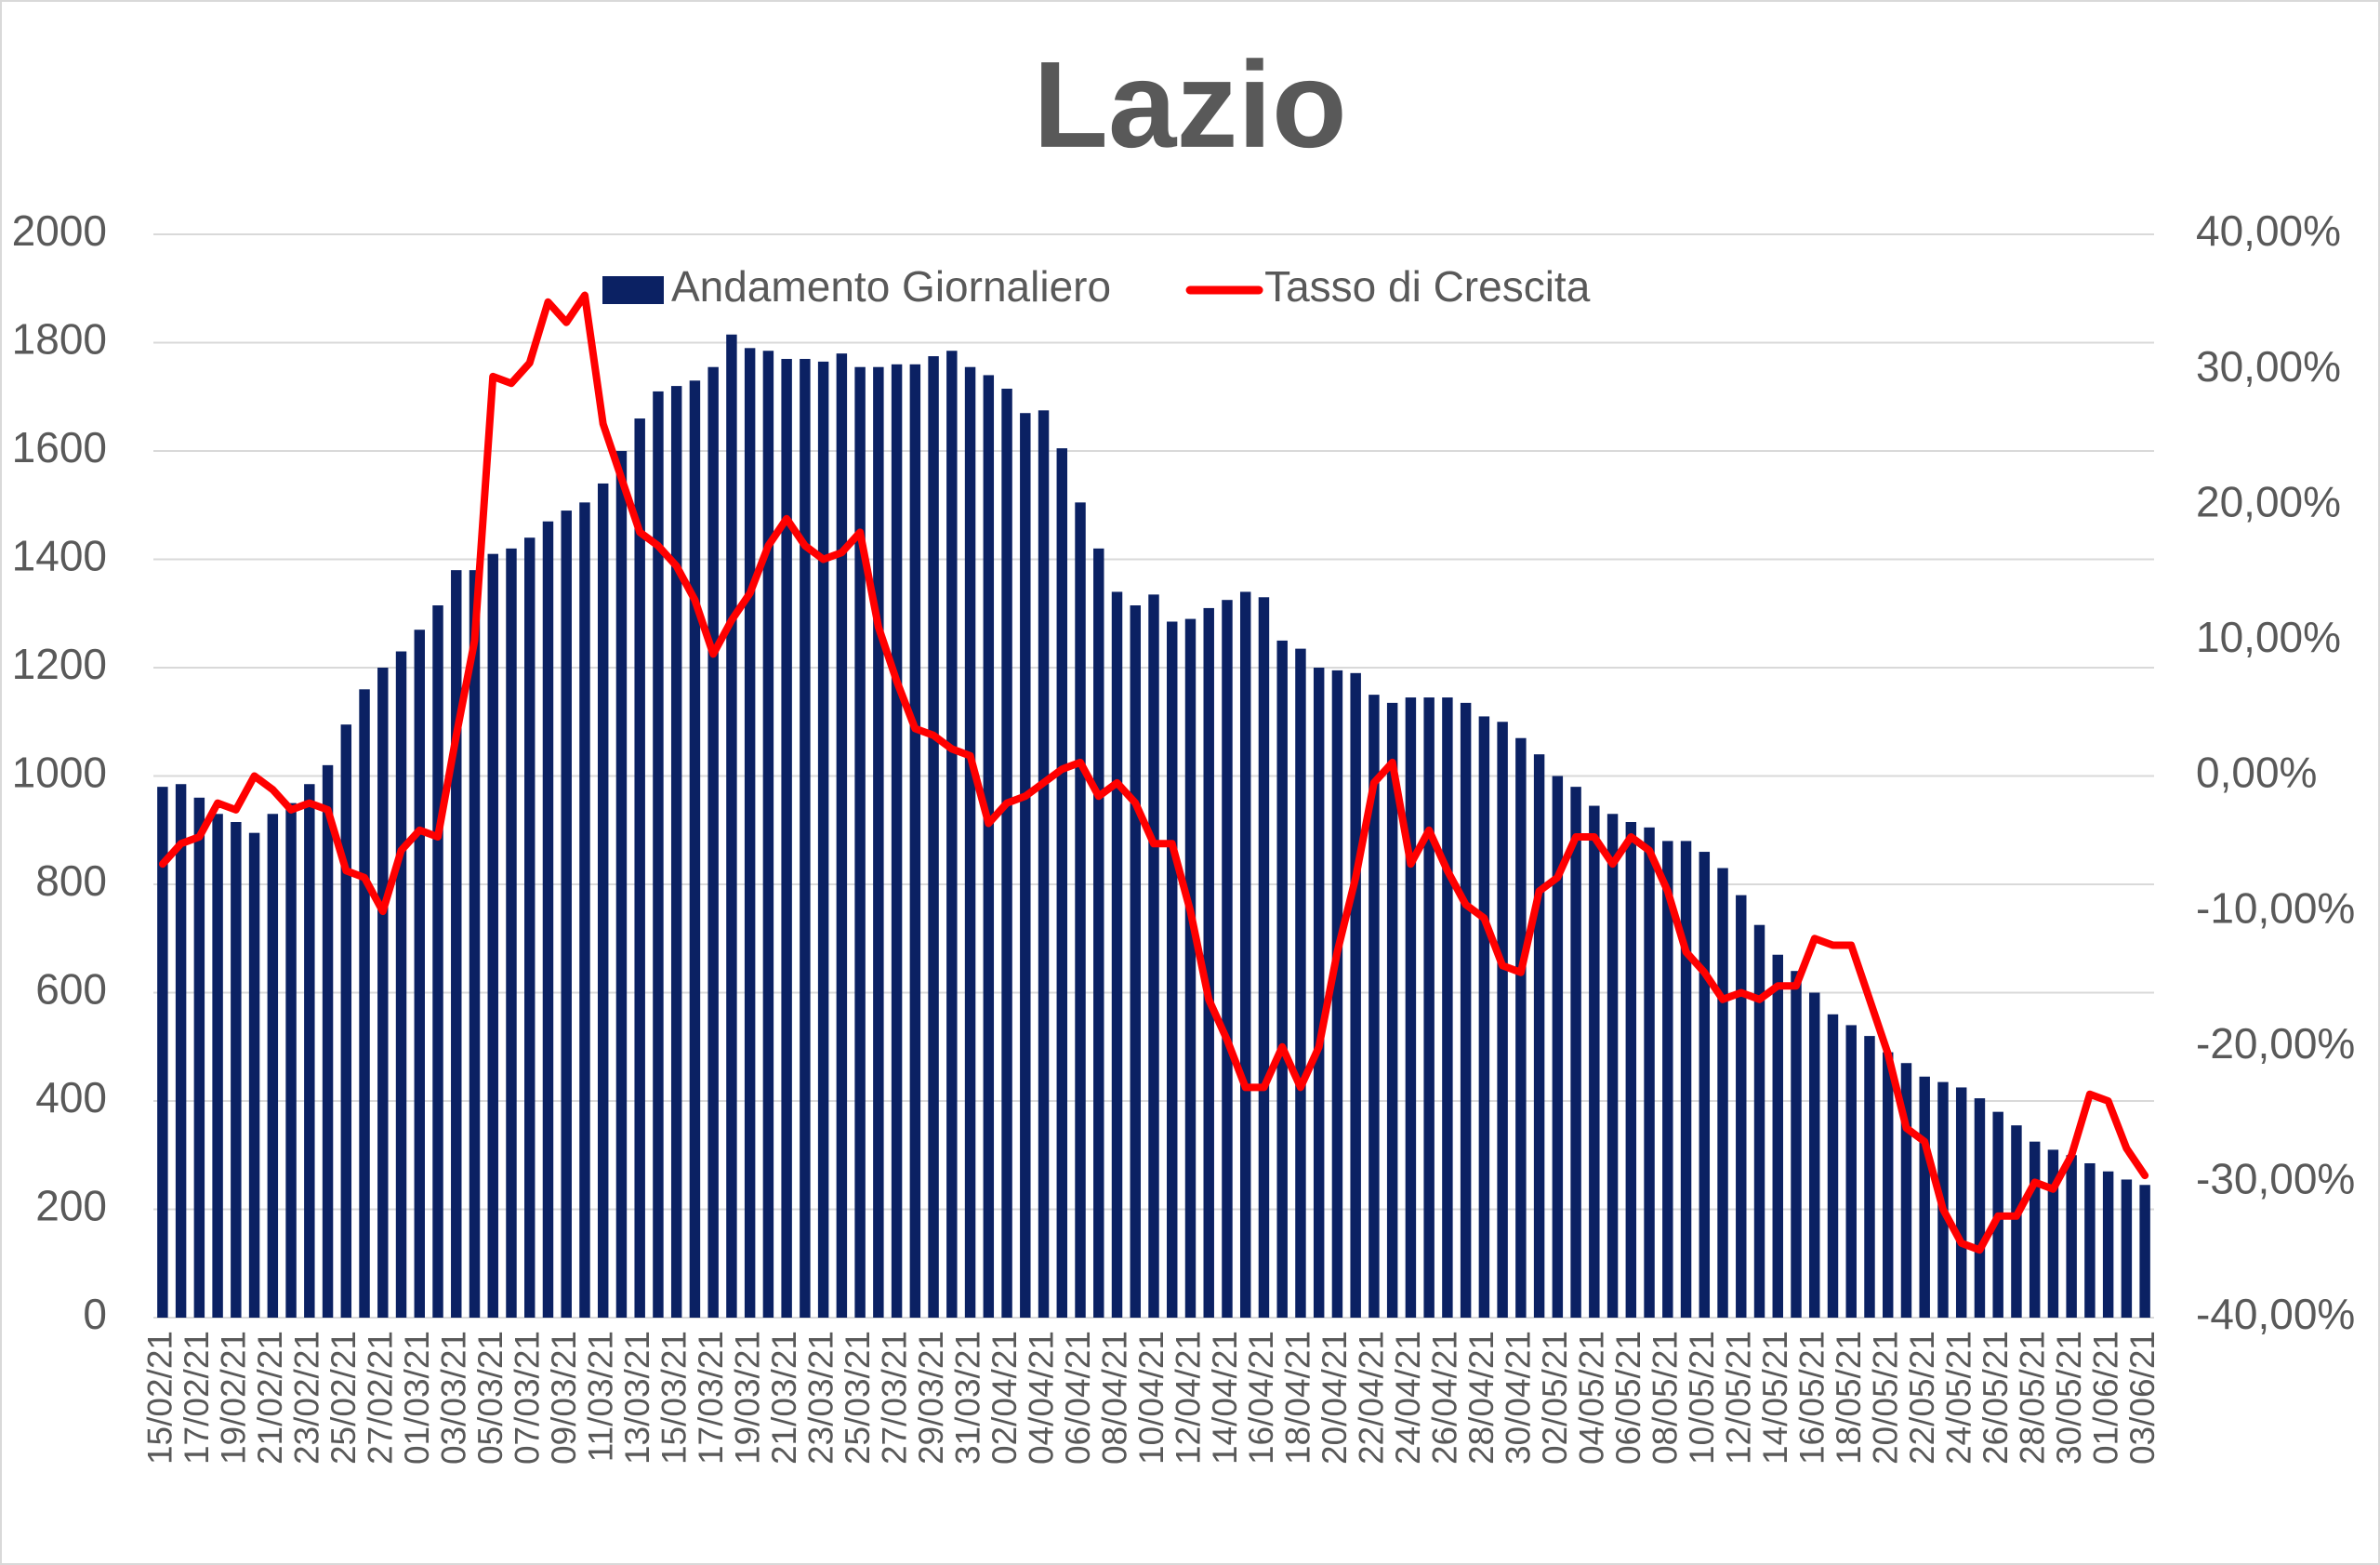 The image size is (2380, 1565). I want to click on x-tick-label: 19/02/21, so click(234, 1398).